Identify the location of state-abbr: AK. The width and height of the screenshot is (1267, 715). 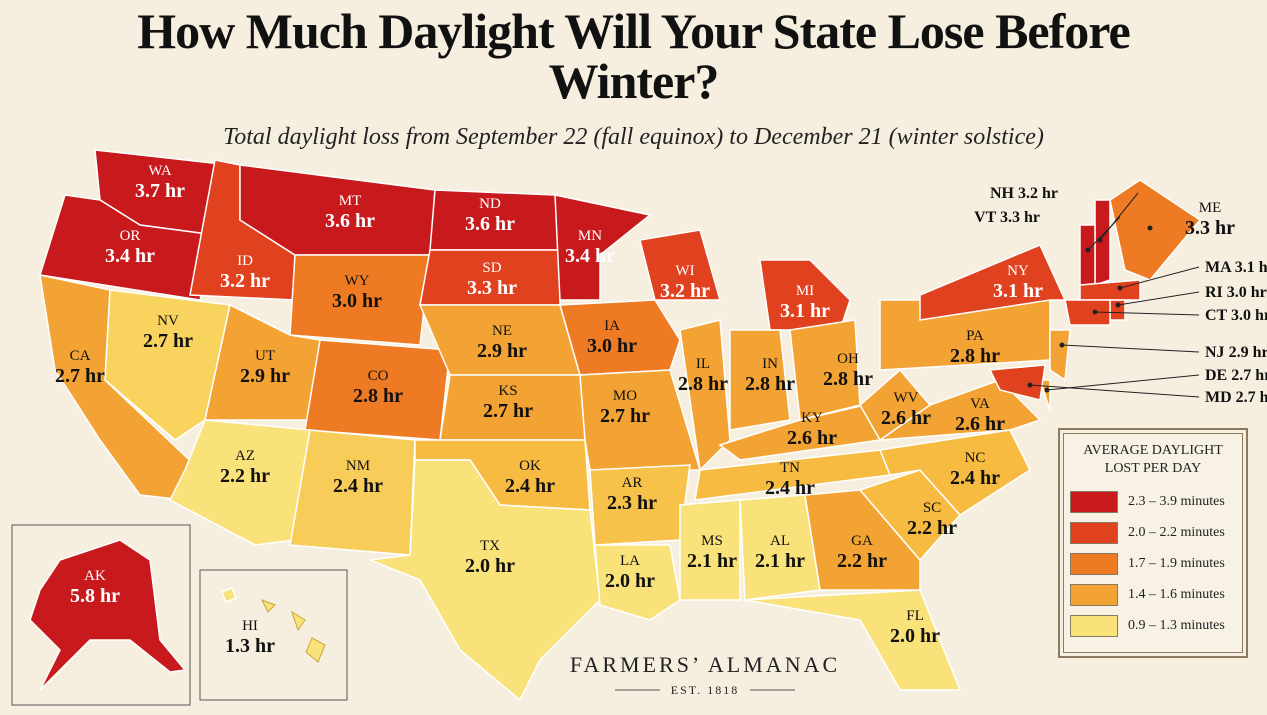
(95, 576).